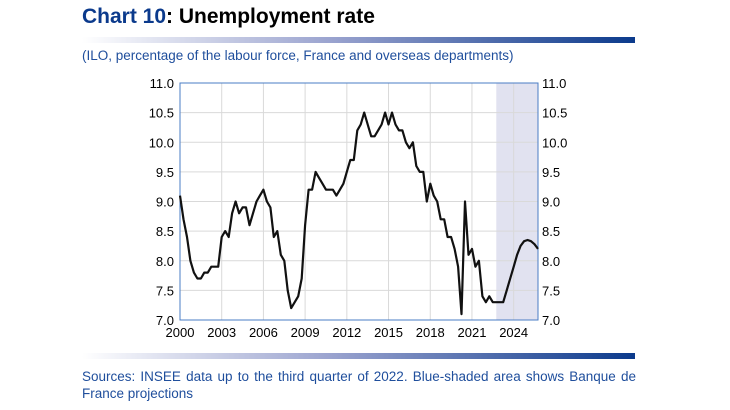  What do you see at coordinates (358, 40) in the screenshot?
I see `top-divider` at bounding box center [358, 40].